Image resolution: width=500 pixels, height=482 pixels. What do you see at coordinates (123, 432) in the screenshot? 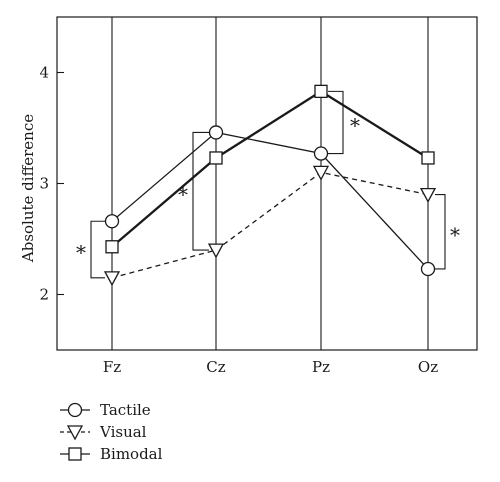
I see `legend-label: Visual` at bounding box center [123, 432].